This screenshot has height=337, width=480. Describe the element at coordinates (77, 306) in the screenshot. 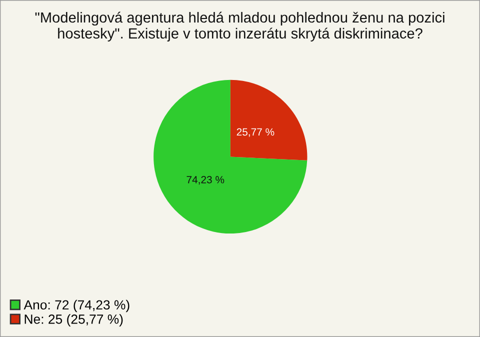

I see `legend-label: Ano: 72 (74,23 %)` at that location.